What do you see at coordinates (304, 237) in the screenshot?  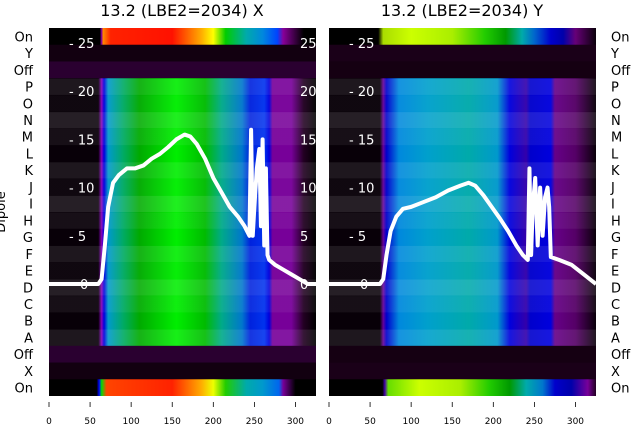 I see `line-y-tick-label-right: 5` at bounding box center [304, 237].